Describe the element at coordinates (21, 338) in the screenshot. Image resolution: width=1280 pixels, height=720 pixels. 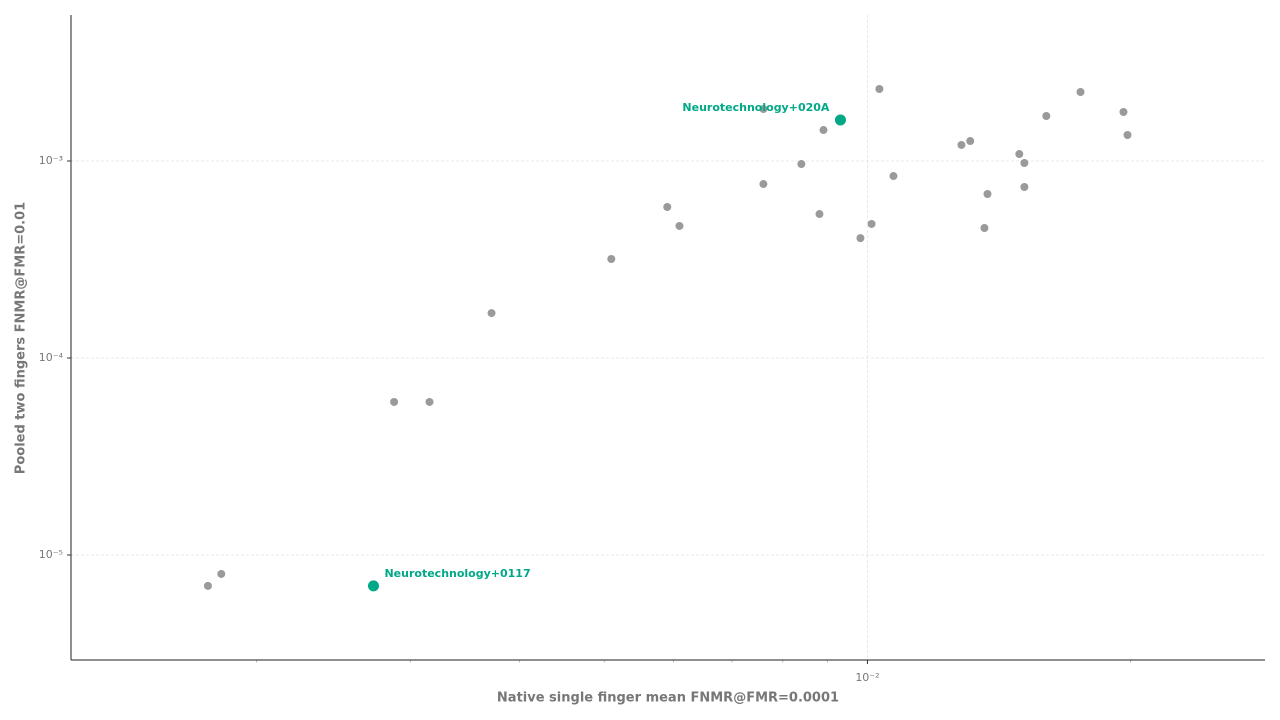
I see `y-axis-label: Pooled two fingers FNMR@FMR=0.01` at that location.